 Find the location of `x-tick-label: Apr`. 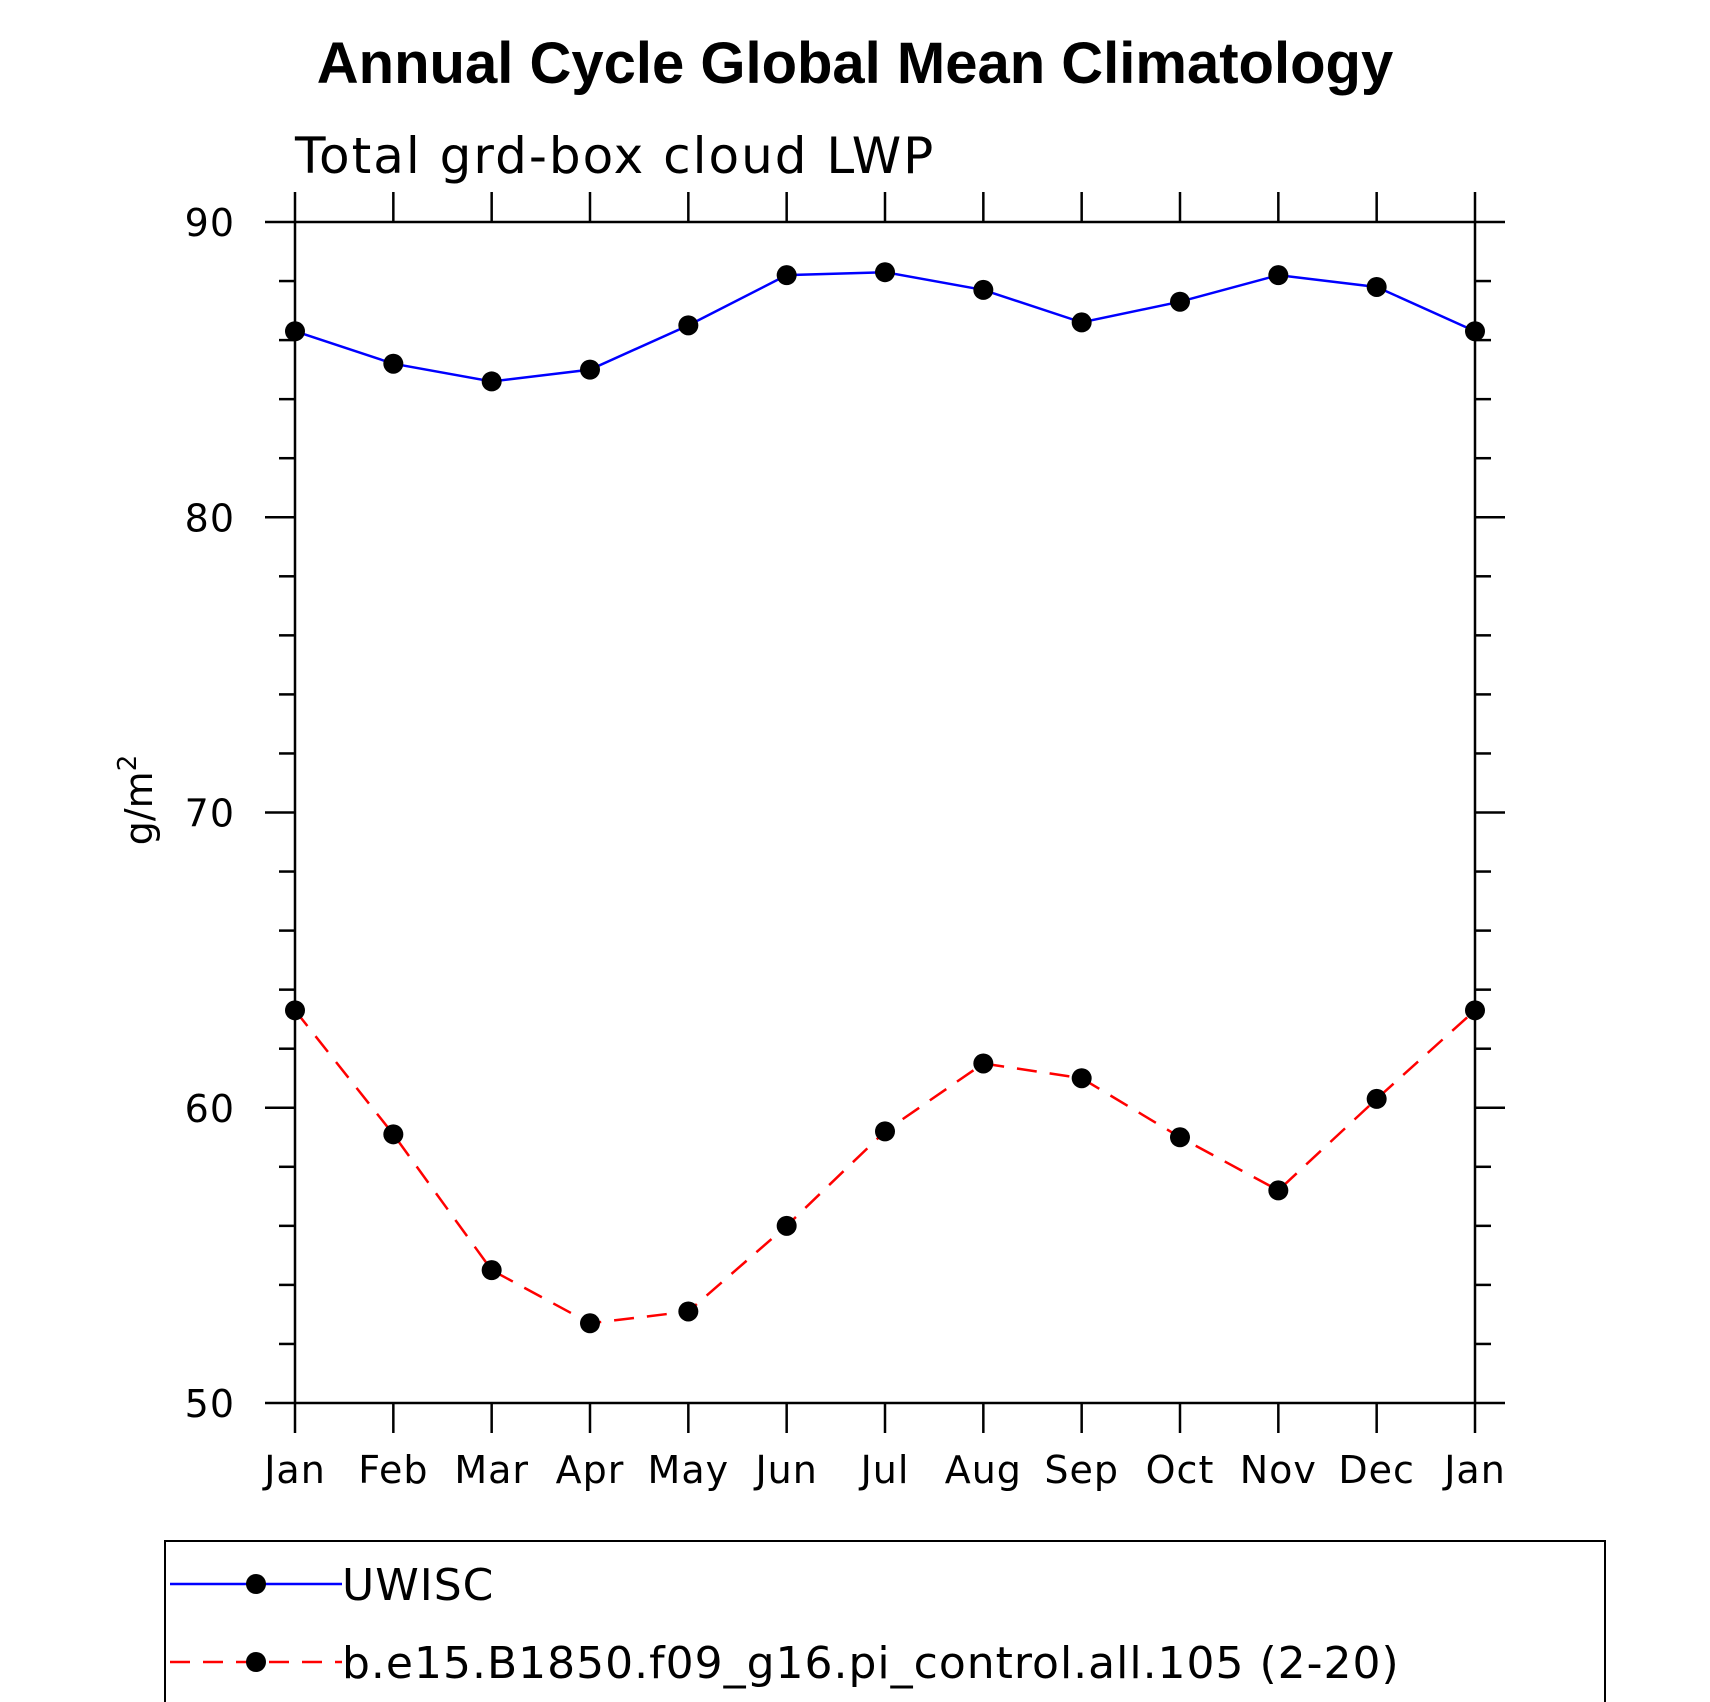

x-tick-label: Apr is located at coordinates (590, 1470).